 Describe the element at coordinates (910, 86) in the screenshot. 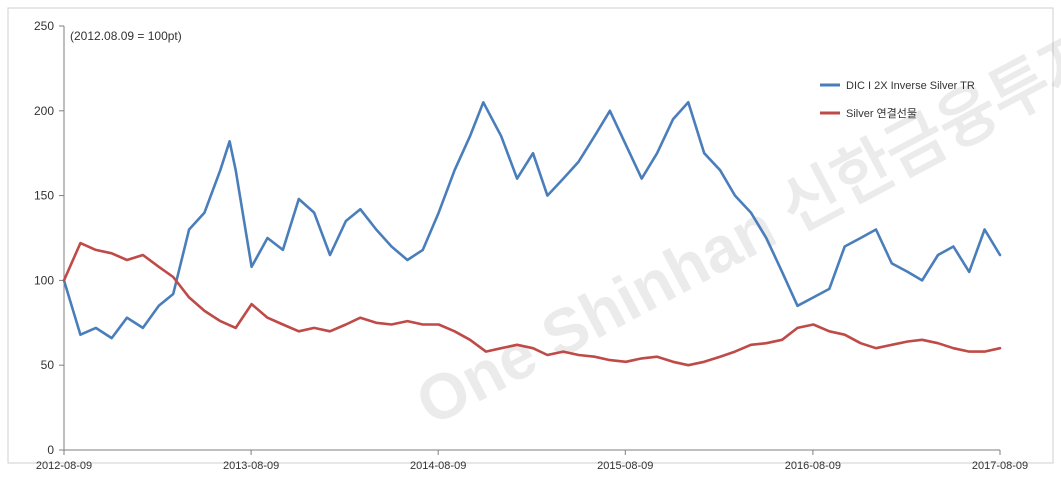

I see `legend-label: DIC I 2X Inverse Silver TR` at that location.